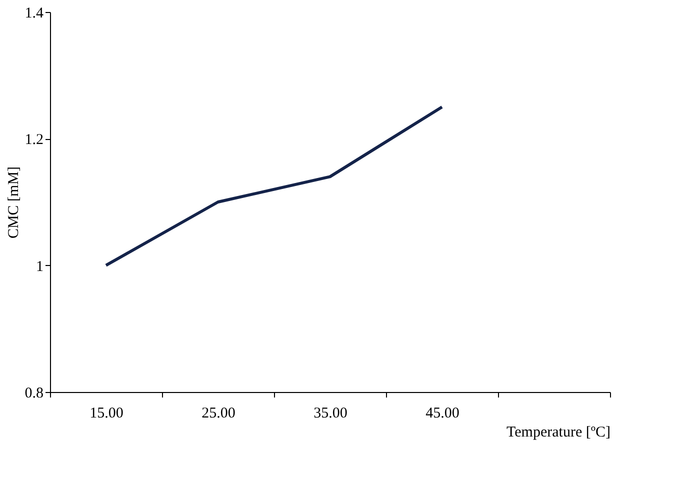 The height and width of the screenshot is (502, 683). I want to click on y-tick-label: 1.2, so click(34, 140).